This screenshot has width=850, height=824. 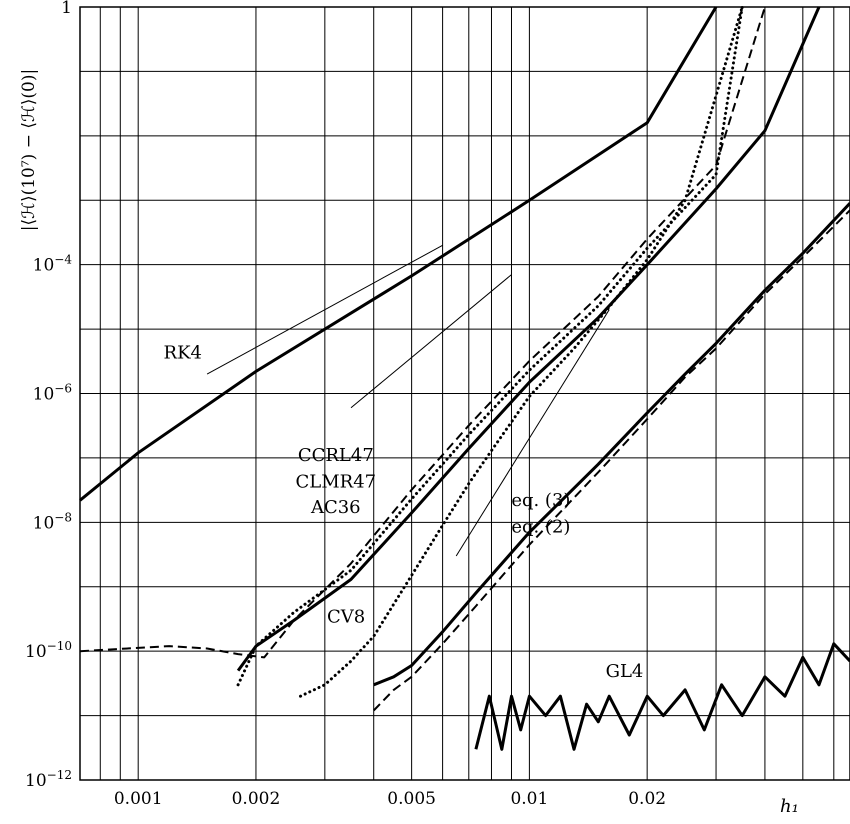 I want to click on y-tick-label: 10⁻⁴, so click(x=53, y=264).